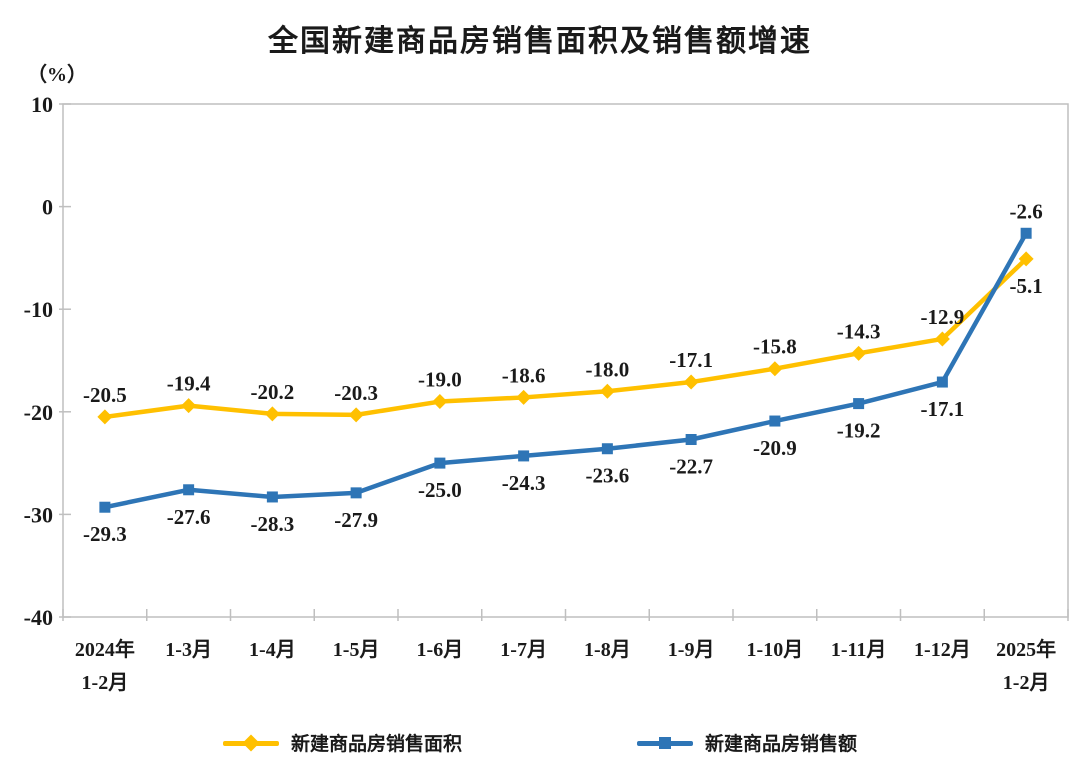 This screenshot has width=1080, height=769. Describe the element at coordinates (105, 395) in the screenshot. I see `data-label: -20.5` at that location.